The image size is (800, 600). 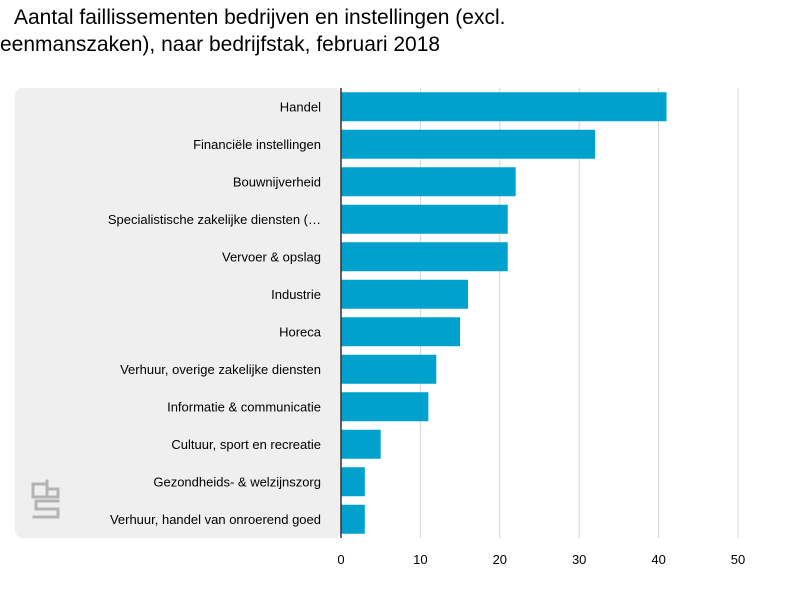 I want to click on x-tick-label: 30, so click(x=579, y=559).